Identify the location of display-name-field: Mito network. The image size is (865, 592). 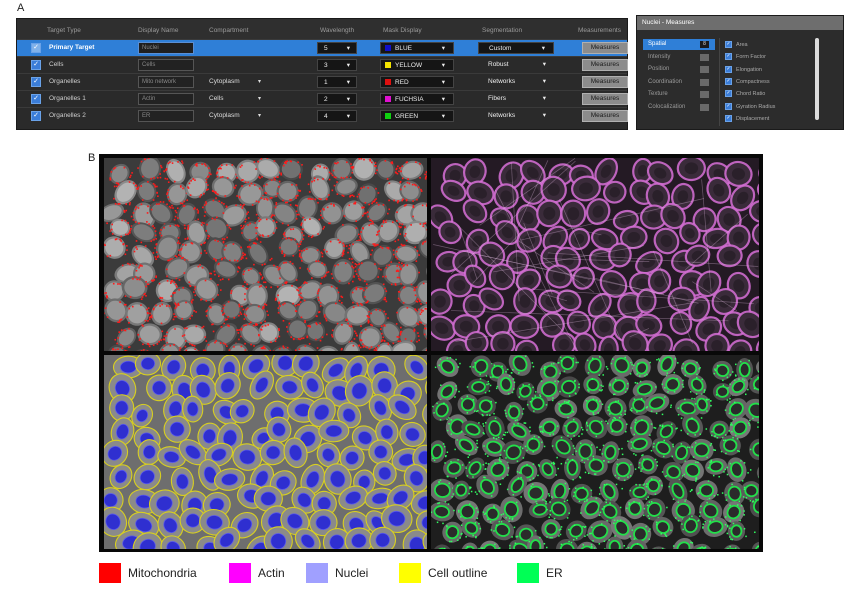
(166, 82).